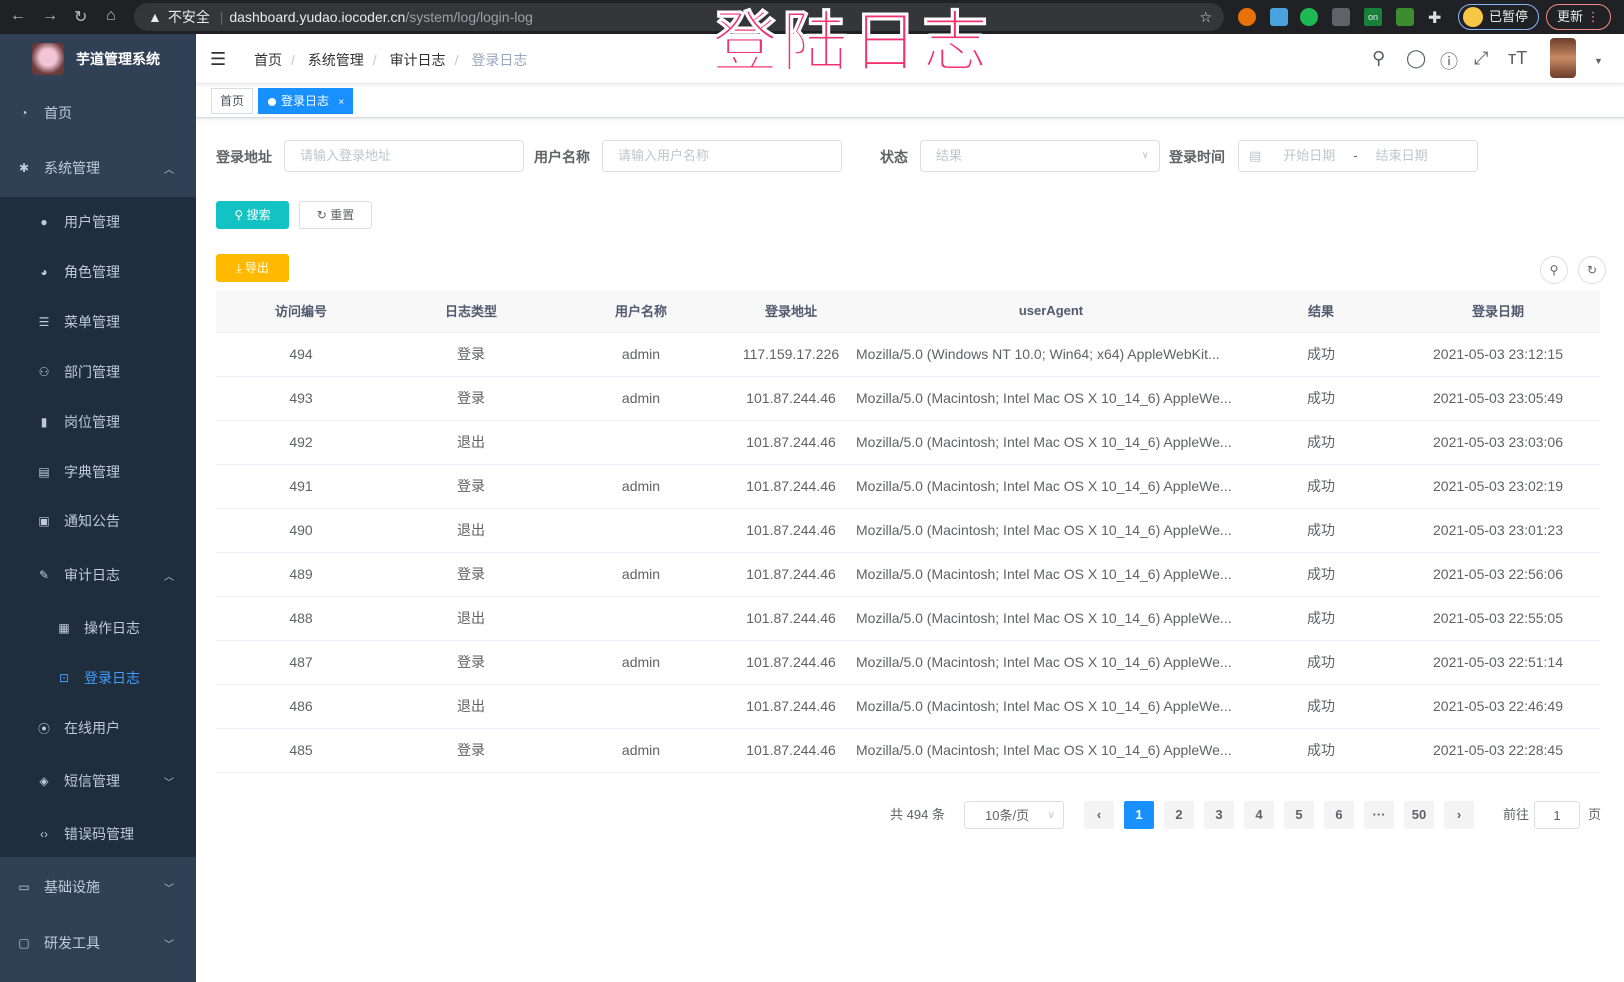  Describe the element at coordinates (1592, 270) in the screenshot. I see `refresh-table-icon: ↻` at that location.